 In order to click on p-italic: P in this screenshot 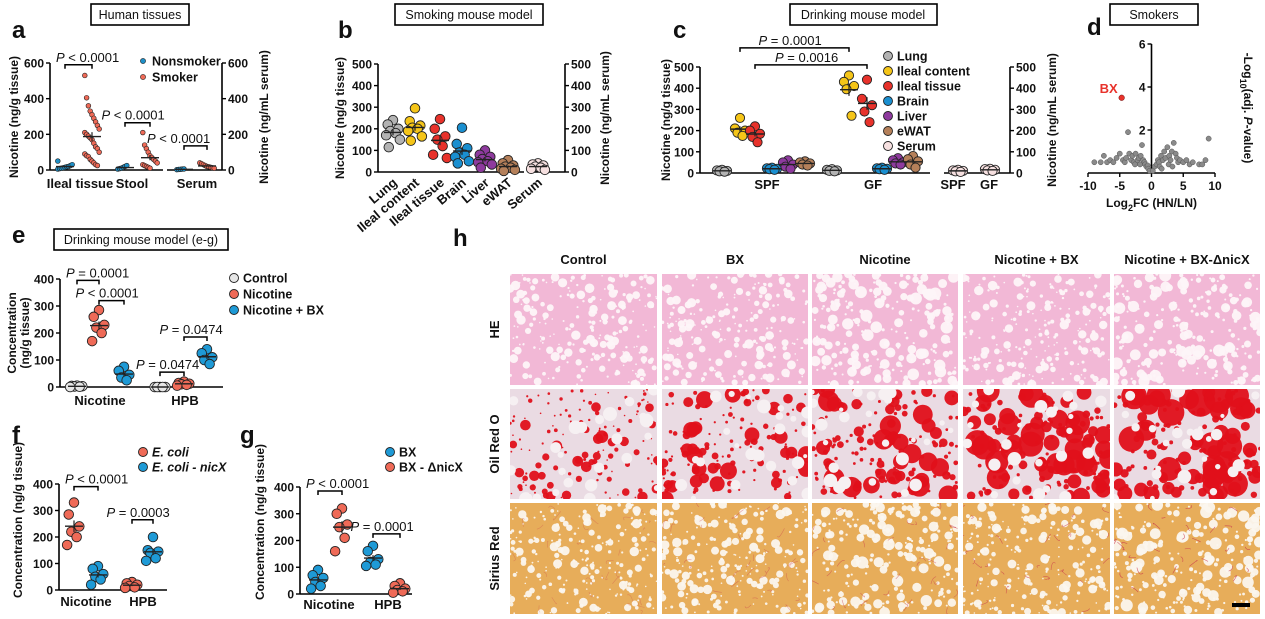, I will do `click(164, 329)`.